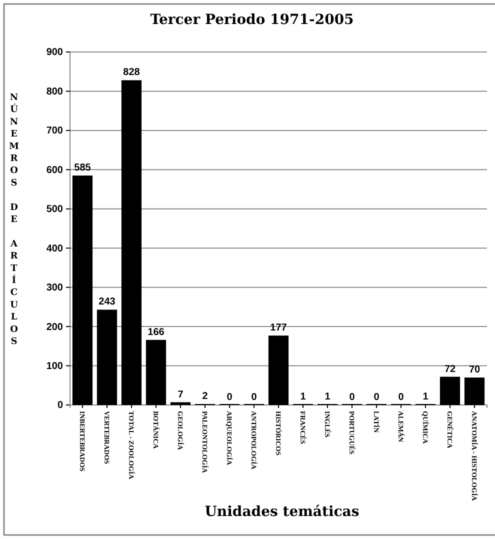 The width and height of the screenshot is (495, 539). Describe the element at coordinates (181, 394) in the screenshot. I see `data-label: 7` at that location.